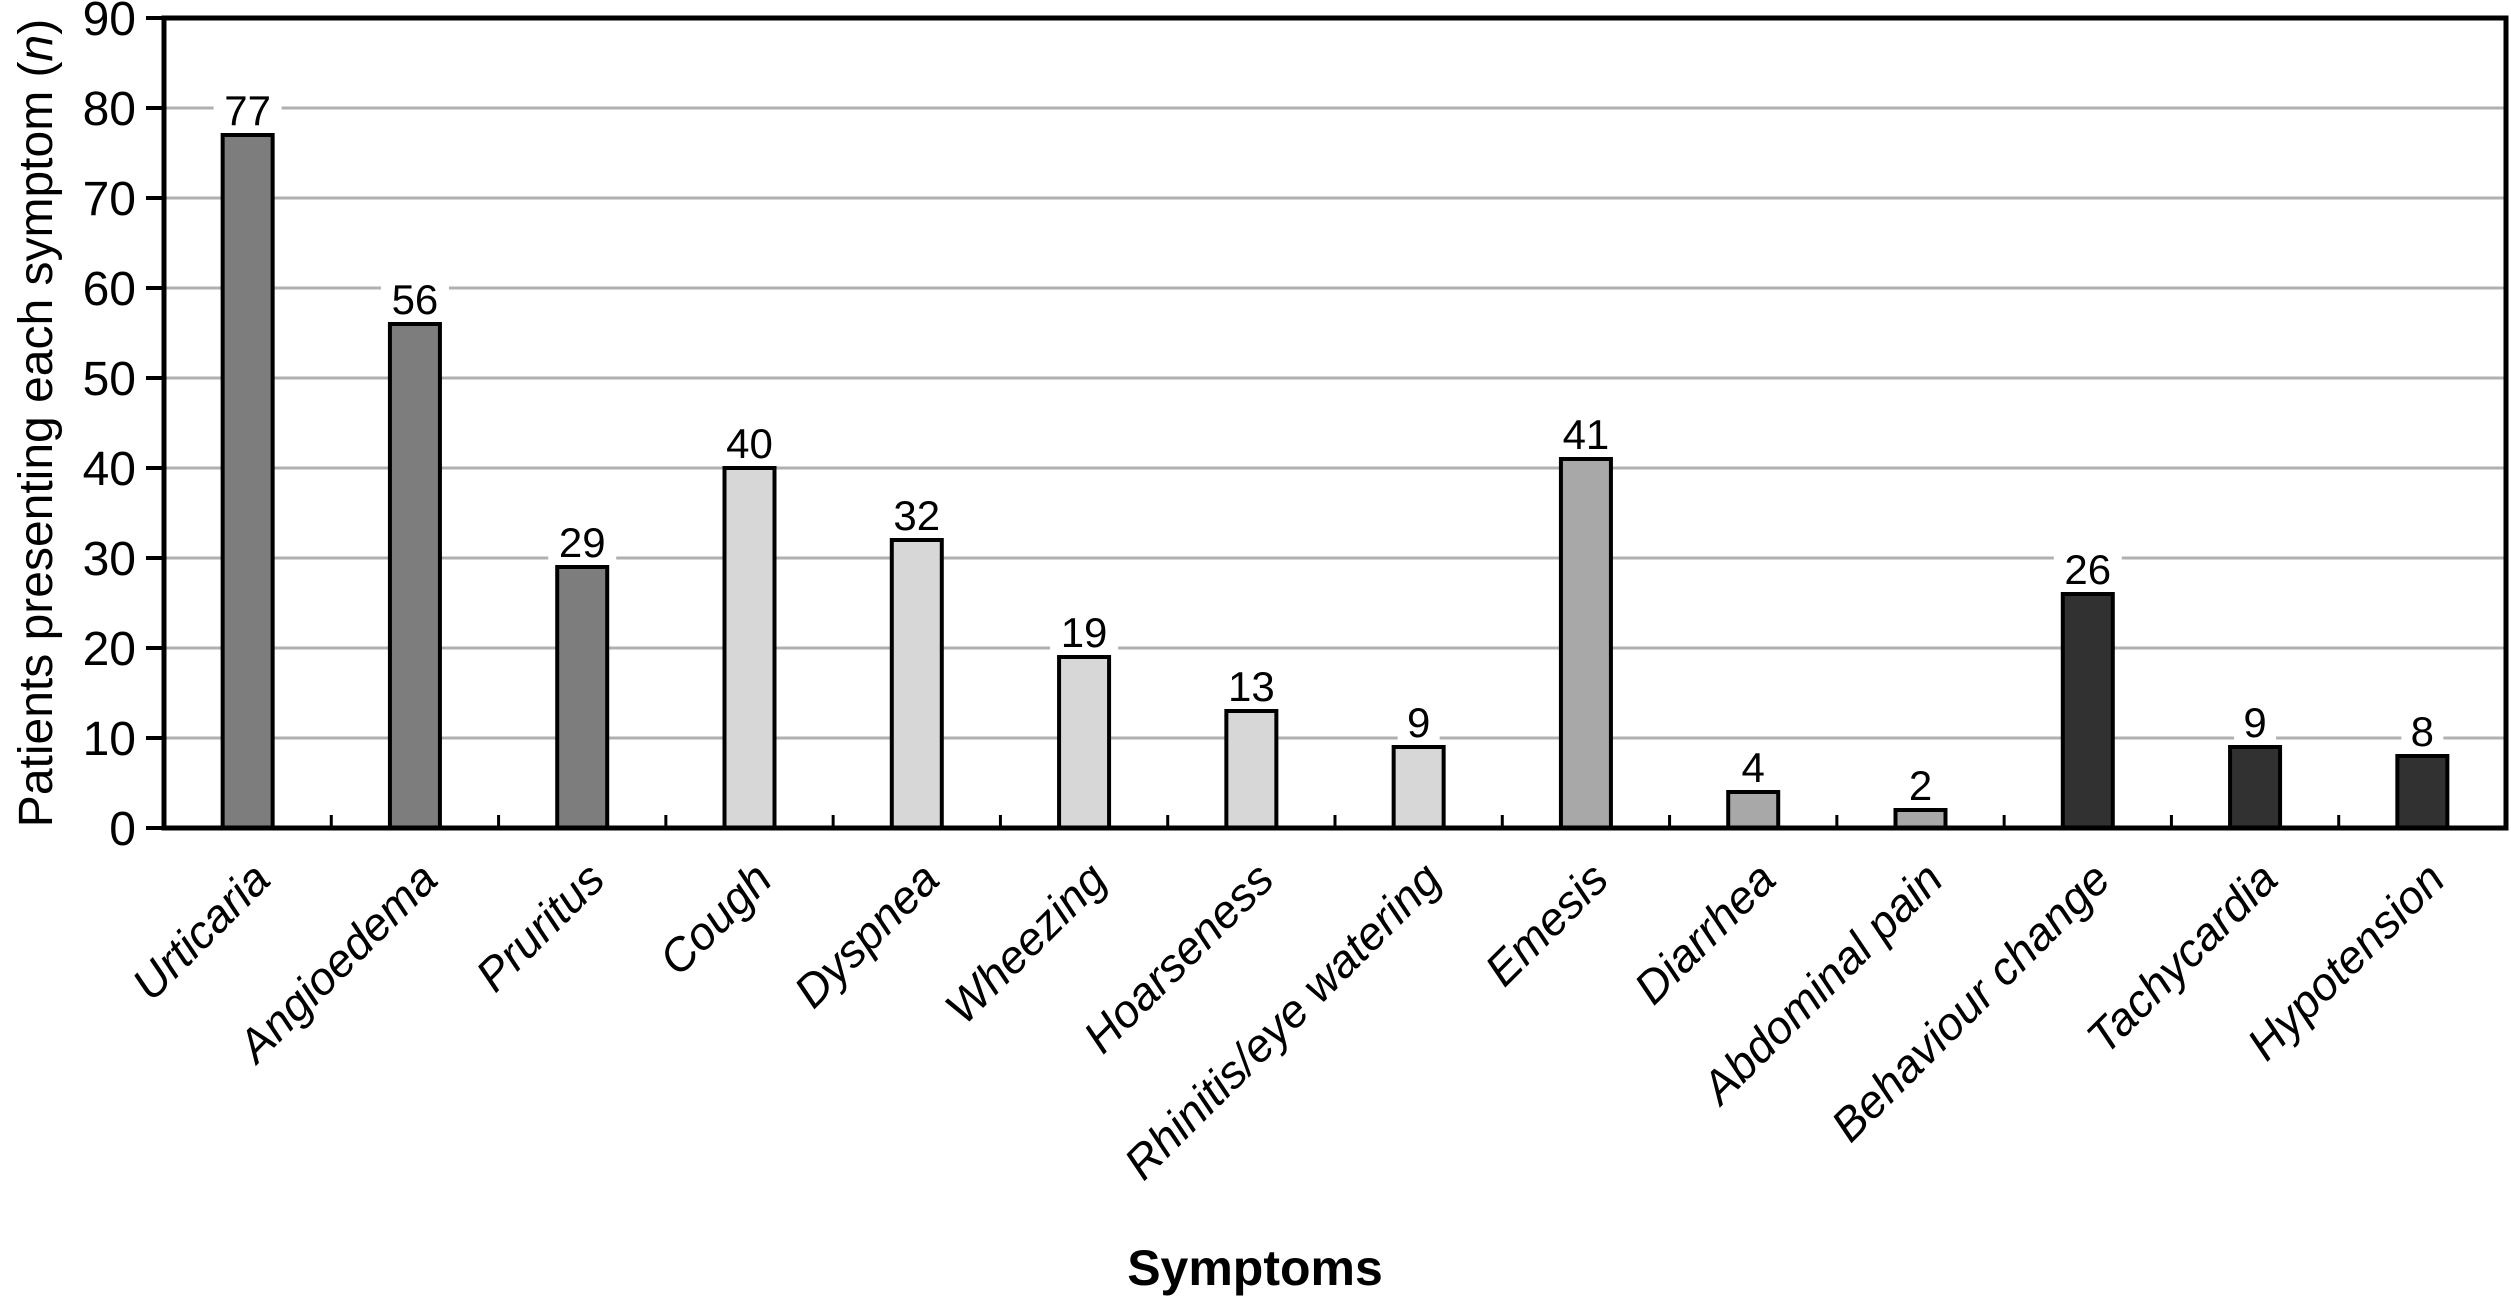  I want to click on y-tick-label: 60, so click(109, 289).